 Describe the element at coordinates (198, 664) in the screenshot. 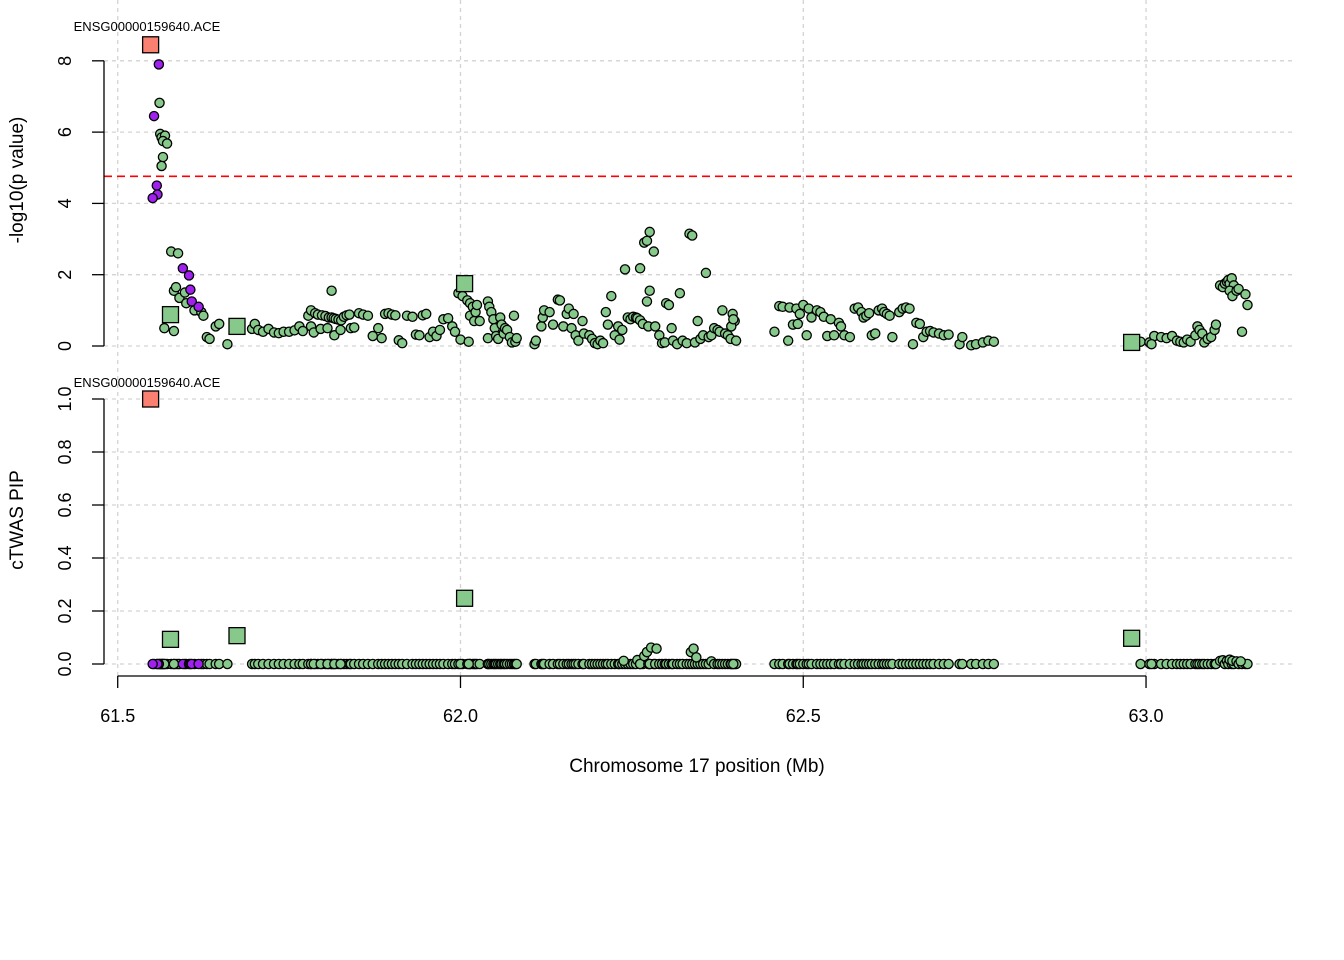

I see `lead-snp-pip-point` at that location.